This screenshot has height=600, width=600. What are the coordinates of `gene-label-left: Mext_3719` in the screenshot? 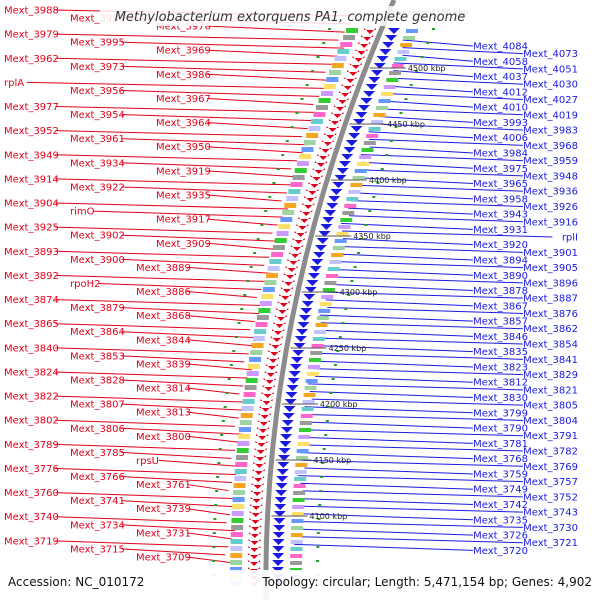 It's located at (31, 541).